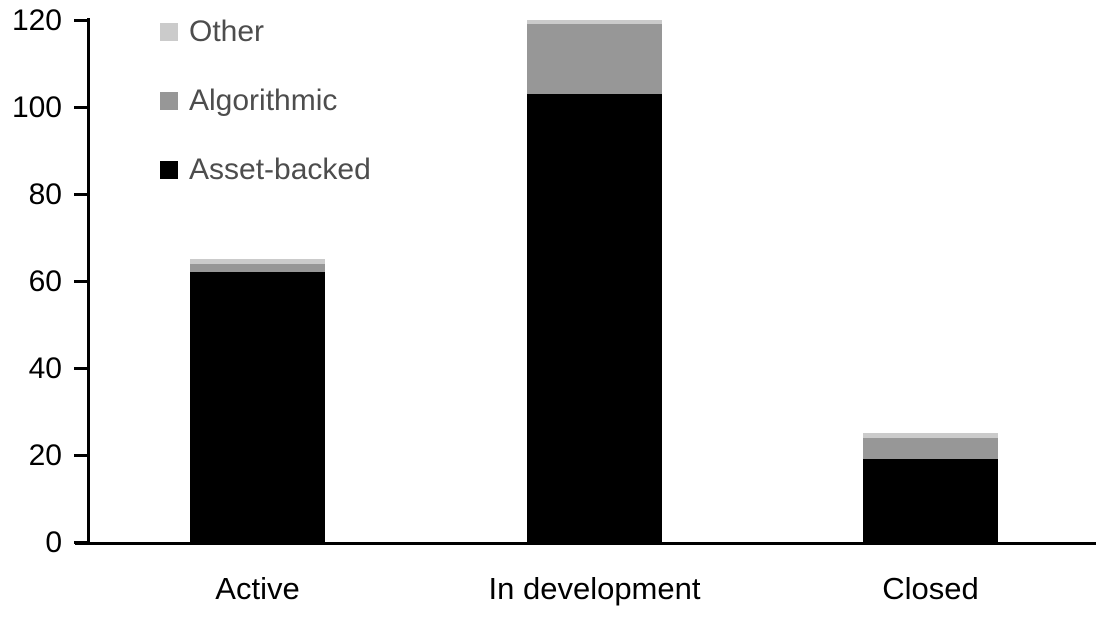 The width and height of the screenshot is (1102, 618). I want to click on y-axis-tick-label: 40, so click(45, 368).